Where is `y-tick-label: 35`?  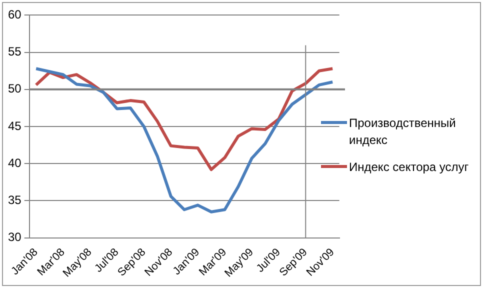 y-tick-label: 35 is located at coordinates (15, 200).